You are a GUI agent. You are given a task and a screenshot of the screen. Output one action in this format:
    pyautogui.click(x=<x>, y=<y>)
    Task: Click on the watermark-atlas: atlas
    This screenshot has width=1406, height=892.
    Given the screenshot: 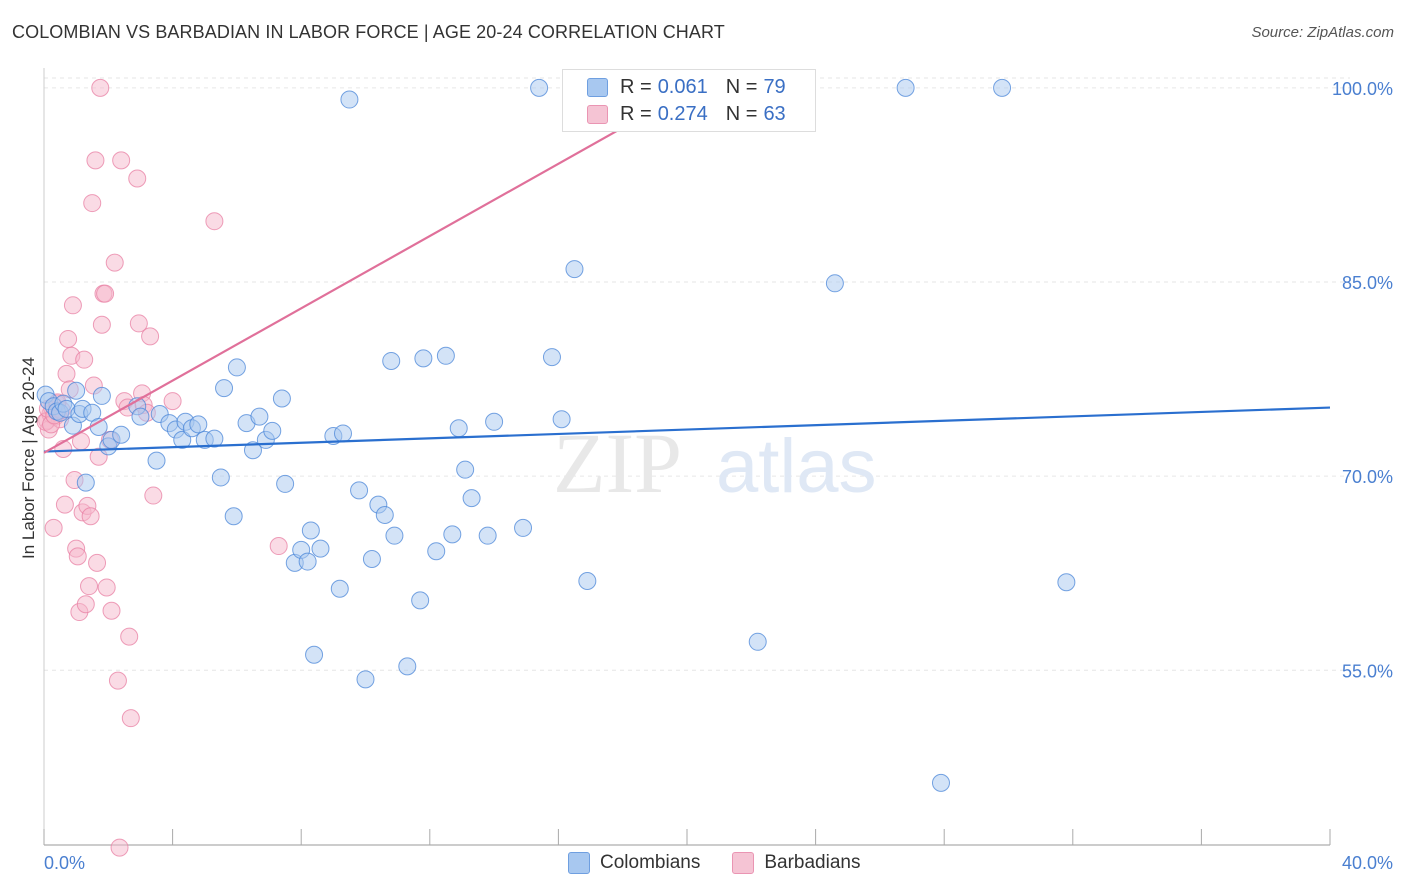 What is the action you would take?
    pyautogui.click(x=796, y=466)
    